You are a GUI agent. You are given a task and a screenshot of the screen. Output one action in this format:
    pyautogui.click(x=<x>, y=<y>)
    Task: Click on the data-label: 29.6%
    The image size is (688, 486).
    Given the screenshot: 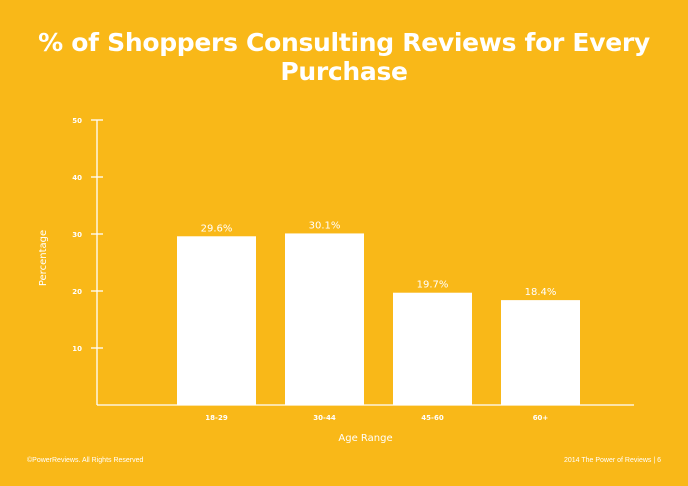 What is the action you would take?
    pyautogui.click(x=217, y=228)
    